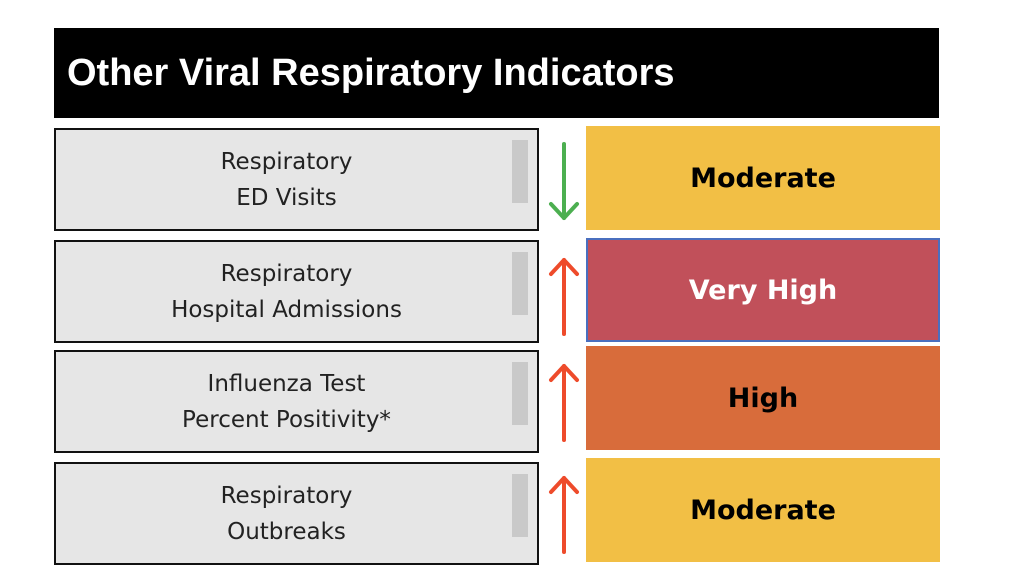 The image size is (1018, 588). I want to click on indicator-label-hospital-admissions: Respiratory Hospital Admissions, so click(296, 291).